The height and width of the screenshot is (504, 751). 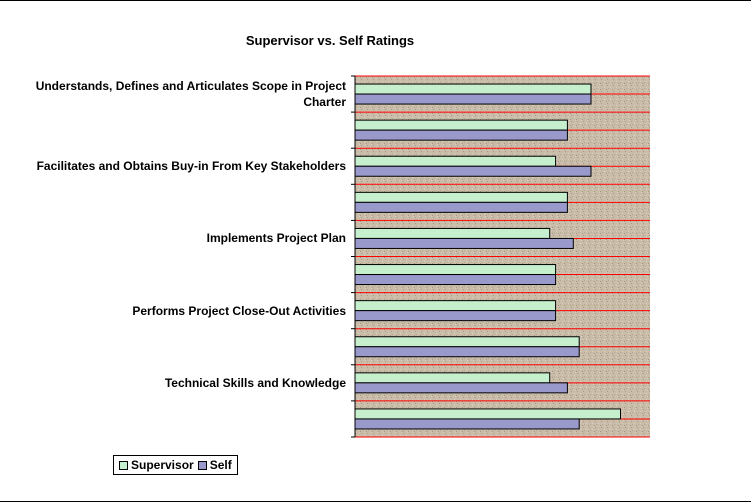 I want to click on bottom-rule, so click(x=375, y=501).